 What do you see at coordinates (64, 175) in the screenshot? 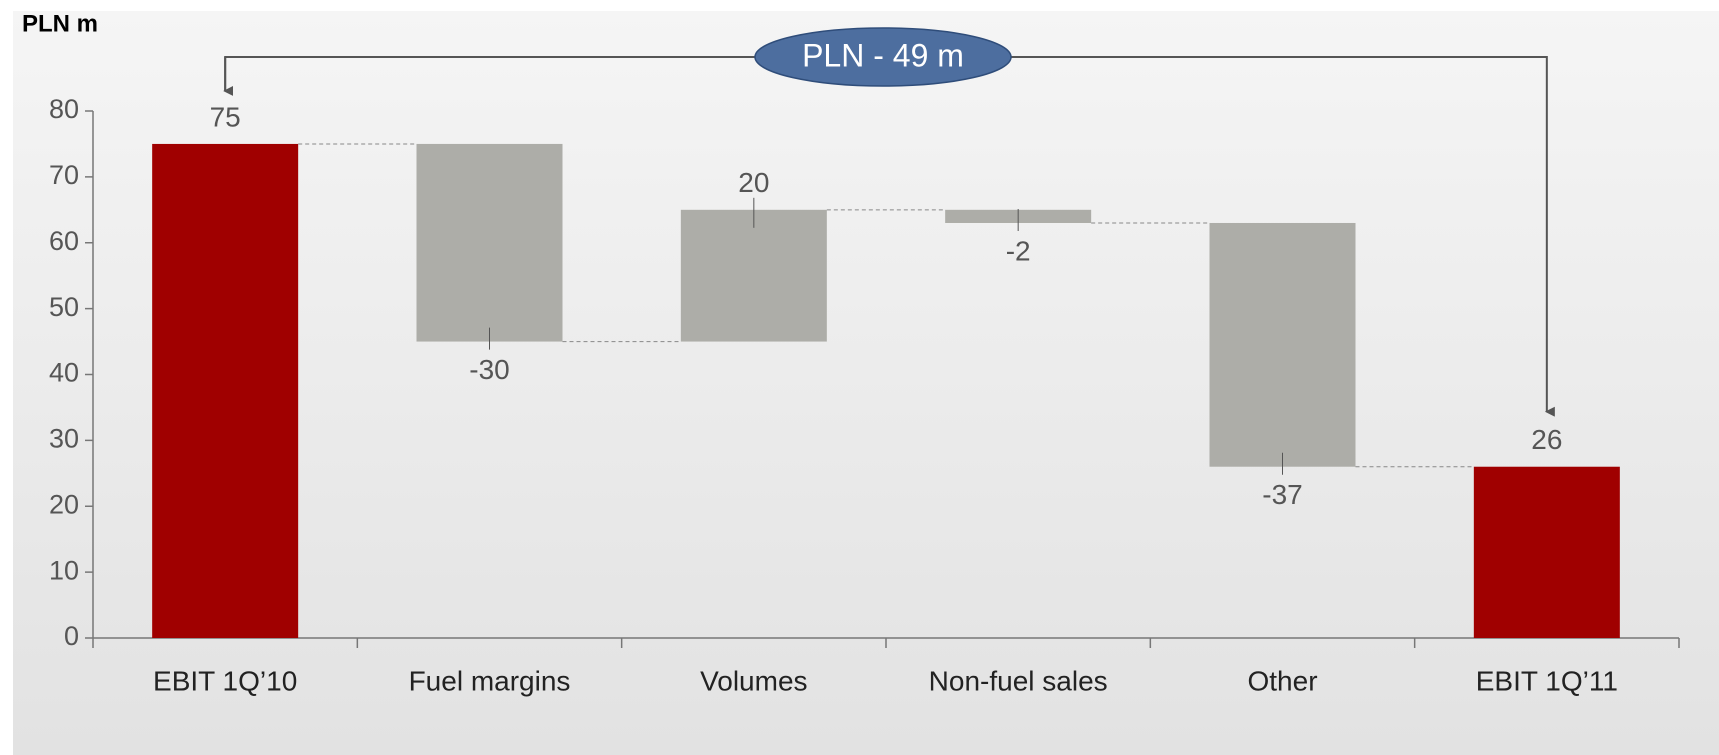
I see `y-tick-label: 70` at bounding box center [64, 175].